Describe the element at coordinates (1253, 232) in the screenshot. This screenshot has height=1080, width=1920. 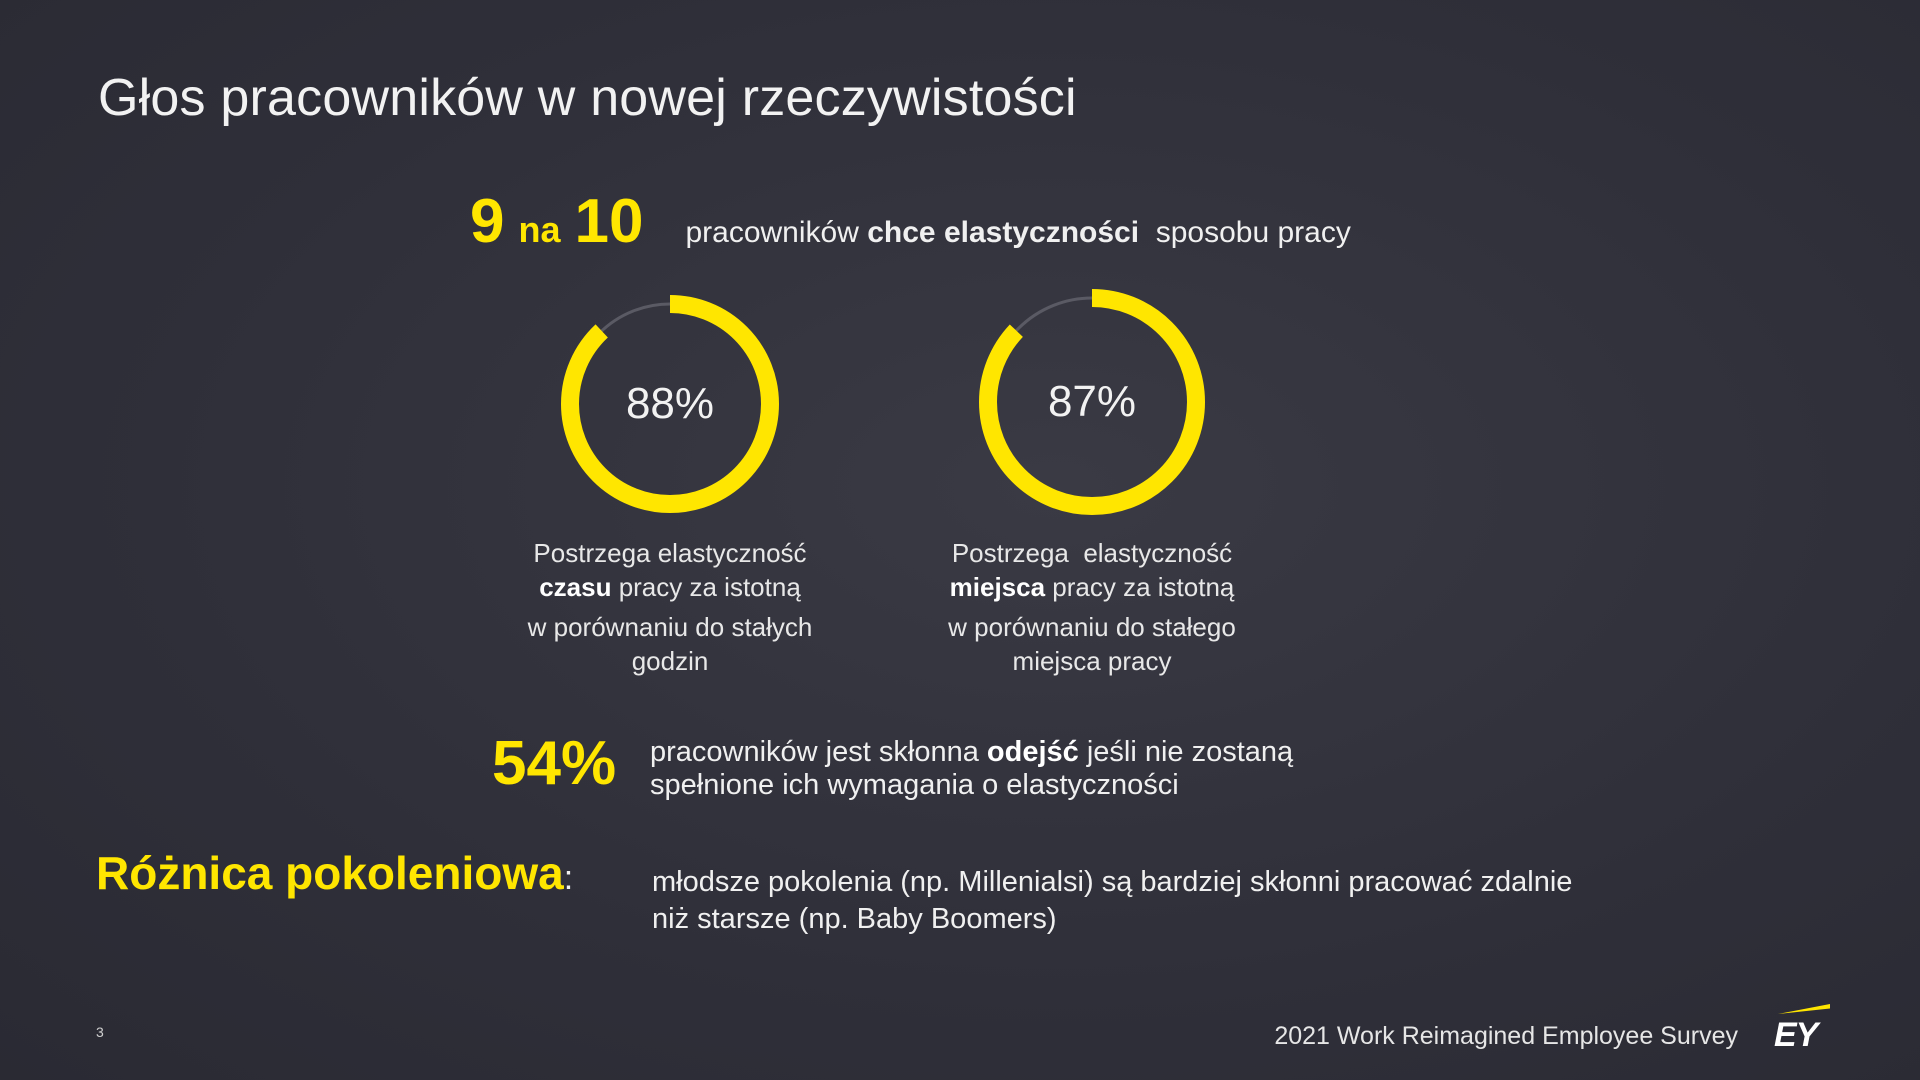
I see `headline-text-post: sposobu pracy` at that location.